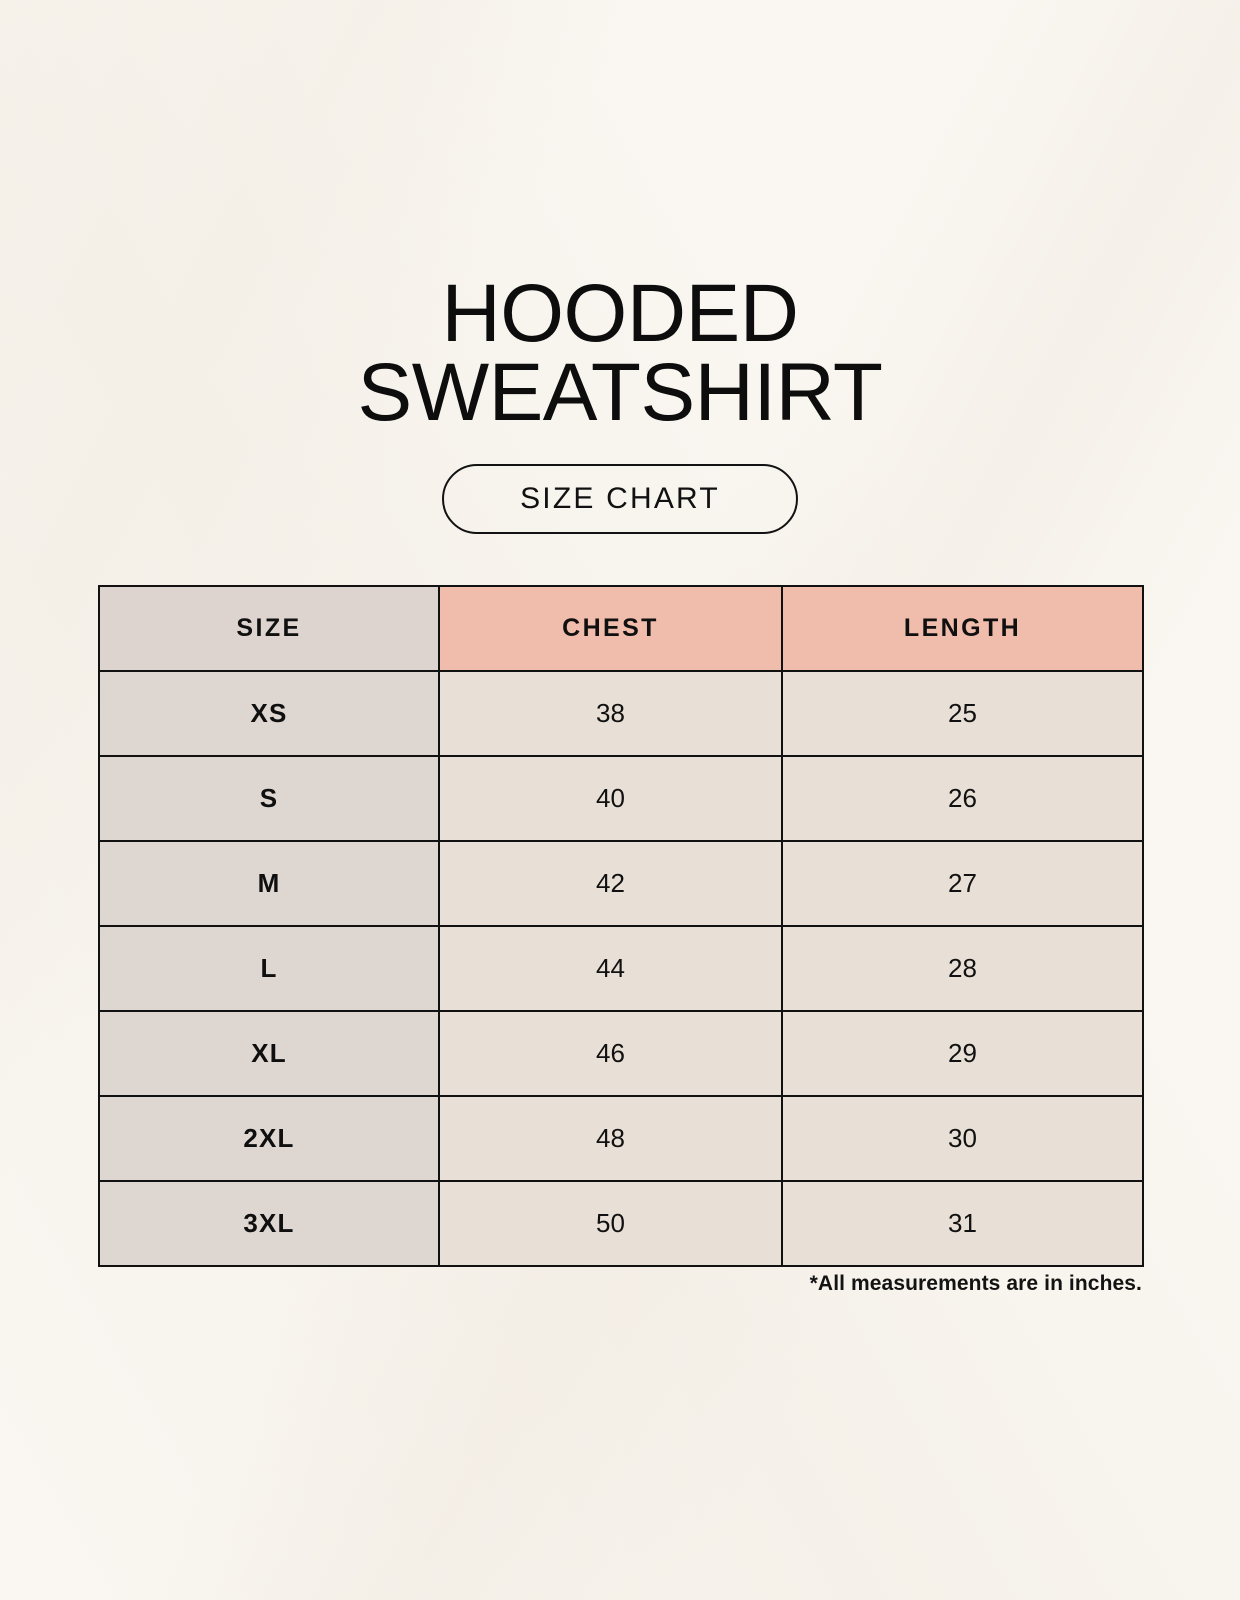  What do you see at coordinates (620, 313) in the screenshot?
I see `title-line-1: HOODED` at bounding box center [620, 313].